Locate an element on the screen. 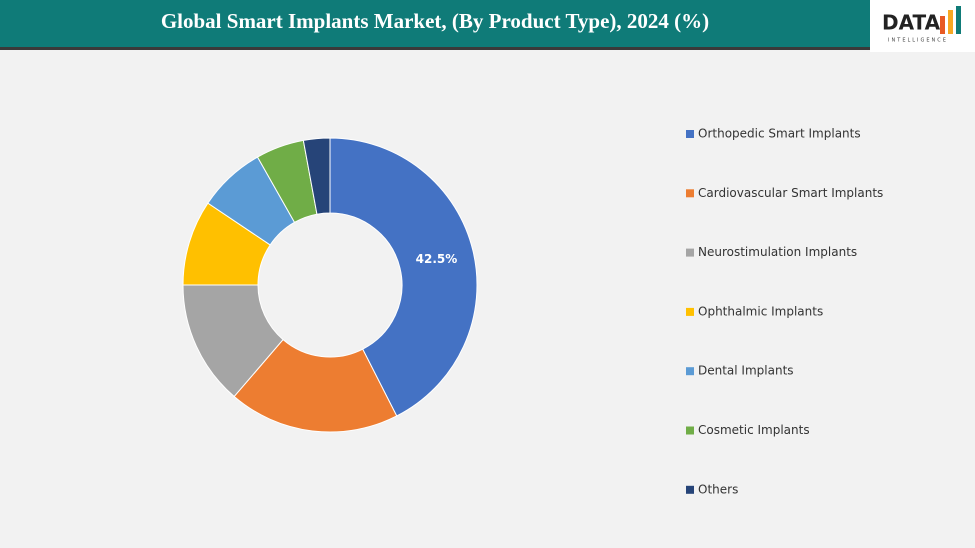  legend-label: Neurostimulation Implants is located at coordinates (777, 252).